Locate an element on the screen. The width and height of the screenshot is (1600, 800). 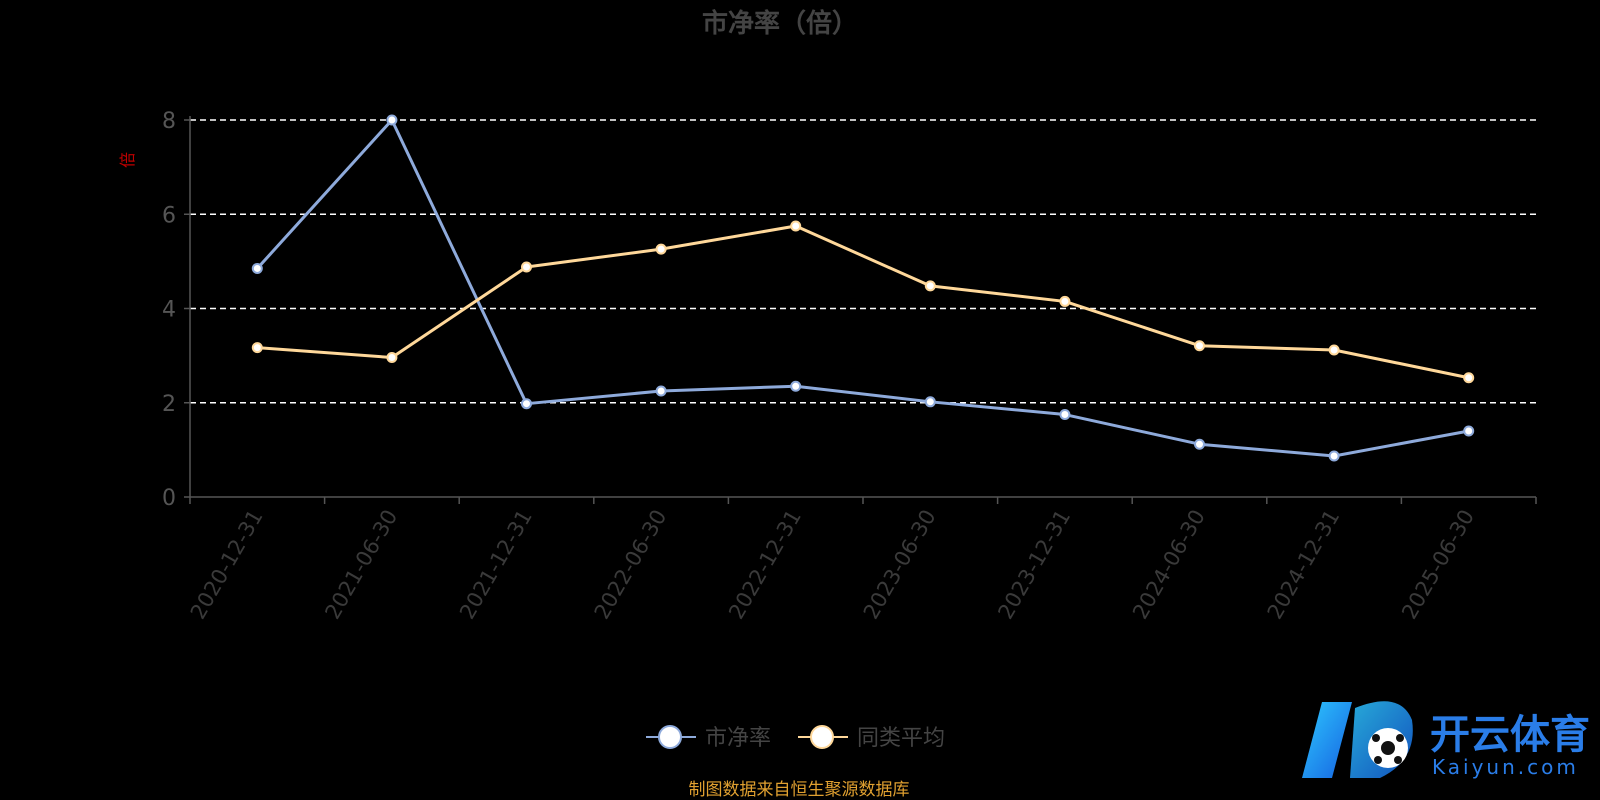
y-tick-label: 8 is located at coordinates (169, 121).